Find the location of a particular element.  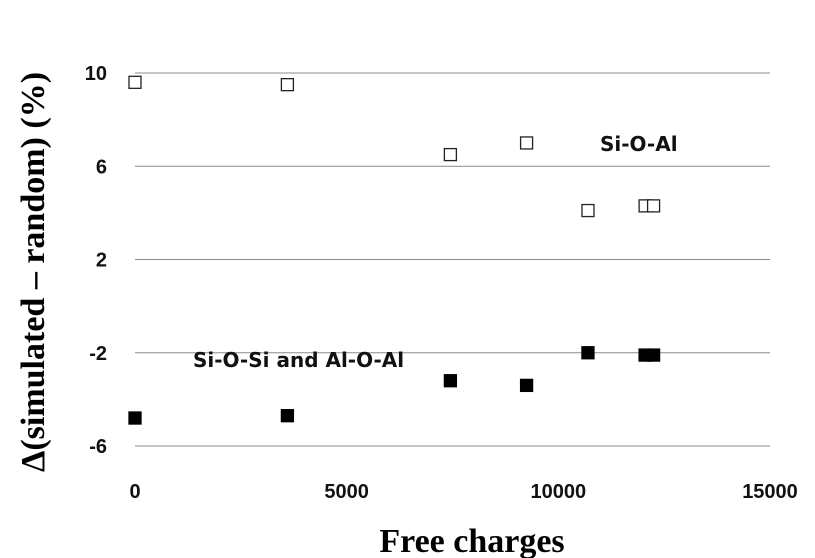

x-tick-label: 10000 is located at coordinates (559, 492).